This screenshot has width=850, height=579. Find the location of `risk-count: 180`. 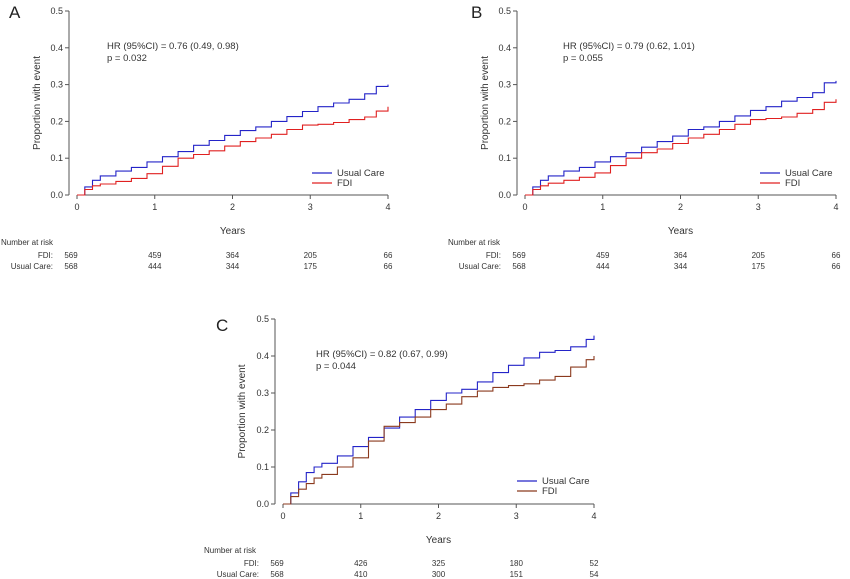

risk-count: 180 is located at coordinates (517, 563).